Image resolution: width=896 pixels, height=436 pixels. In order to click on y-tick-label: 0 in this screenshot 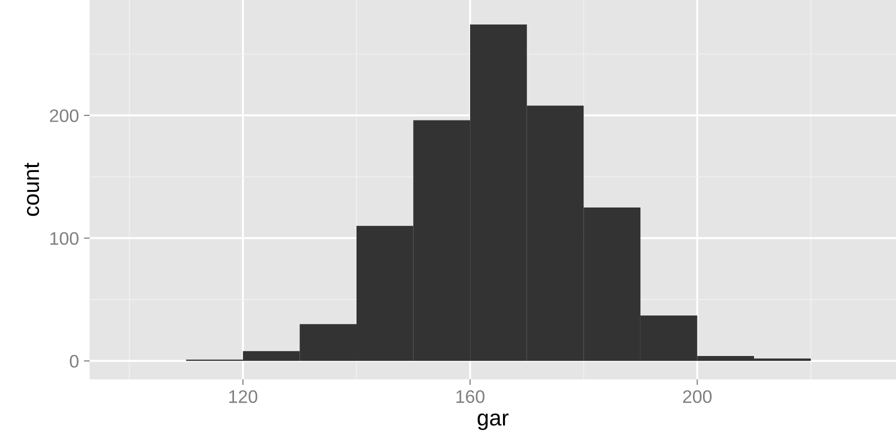, I will do `click(74, 361)`.